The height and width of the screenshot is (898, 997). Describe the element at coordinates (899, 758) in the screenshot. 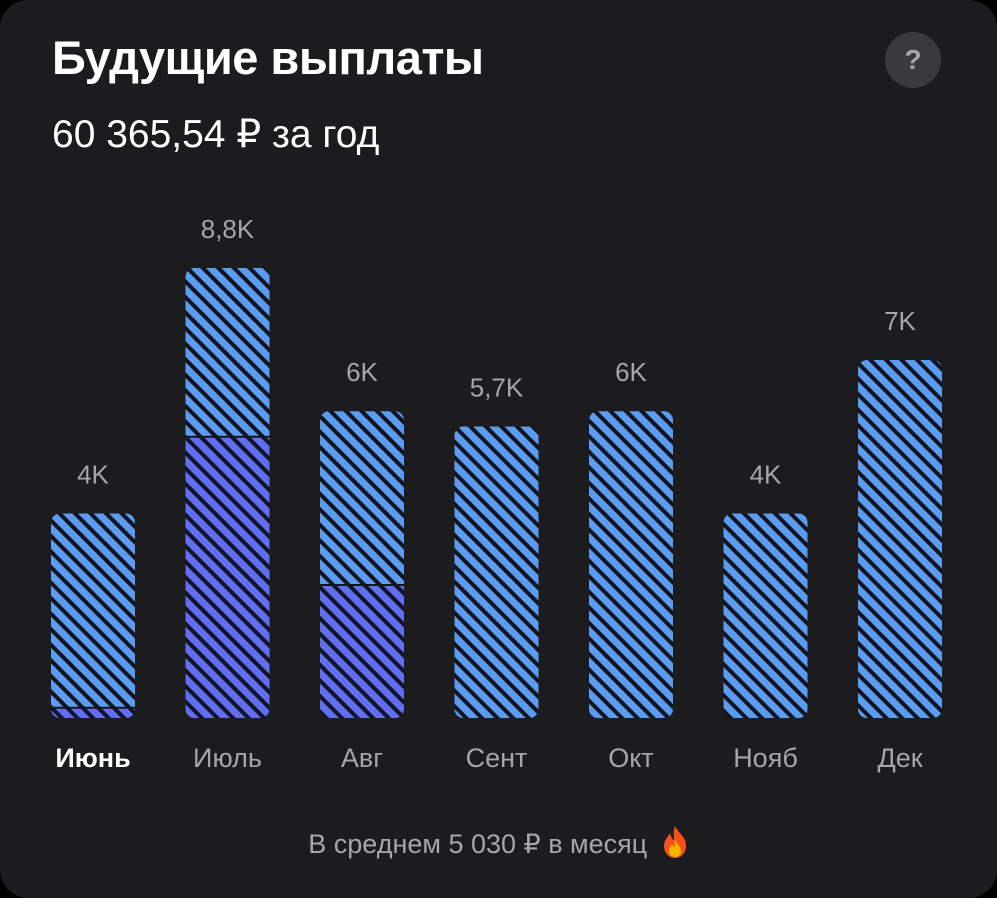

I see `month-label: Дек` at that location.